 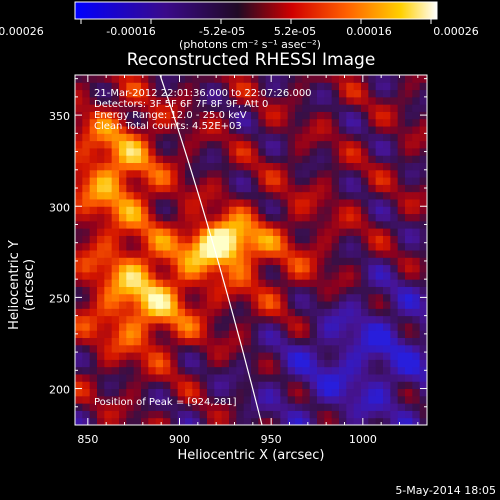 I want to click on colorbar-tick-label: -0.00026, so click(x=22, y=31).